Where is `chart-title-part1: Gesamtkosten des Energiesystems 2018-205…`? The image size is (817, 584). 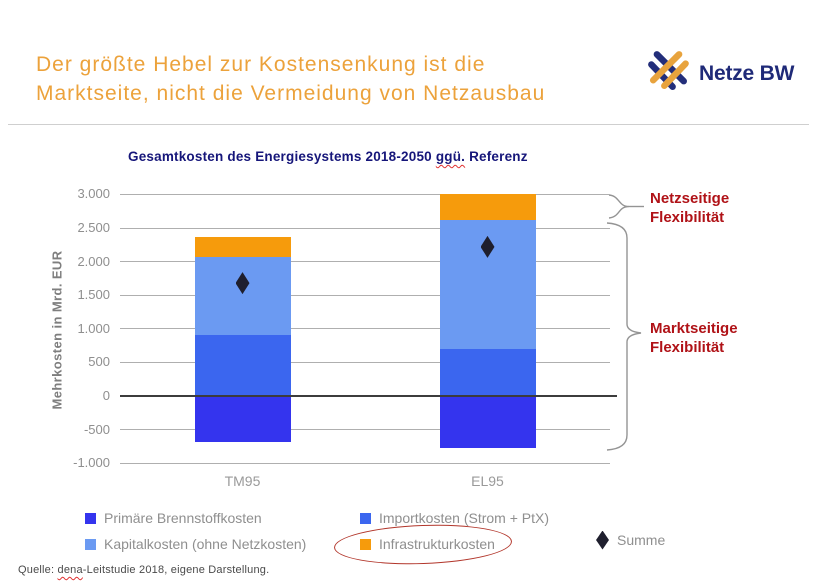 chart-title-part1: Gesamtkosten des Energiesystems 2018-205… is located at coordinates (282, 156).